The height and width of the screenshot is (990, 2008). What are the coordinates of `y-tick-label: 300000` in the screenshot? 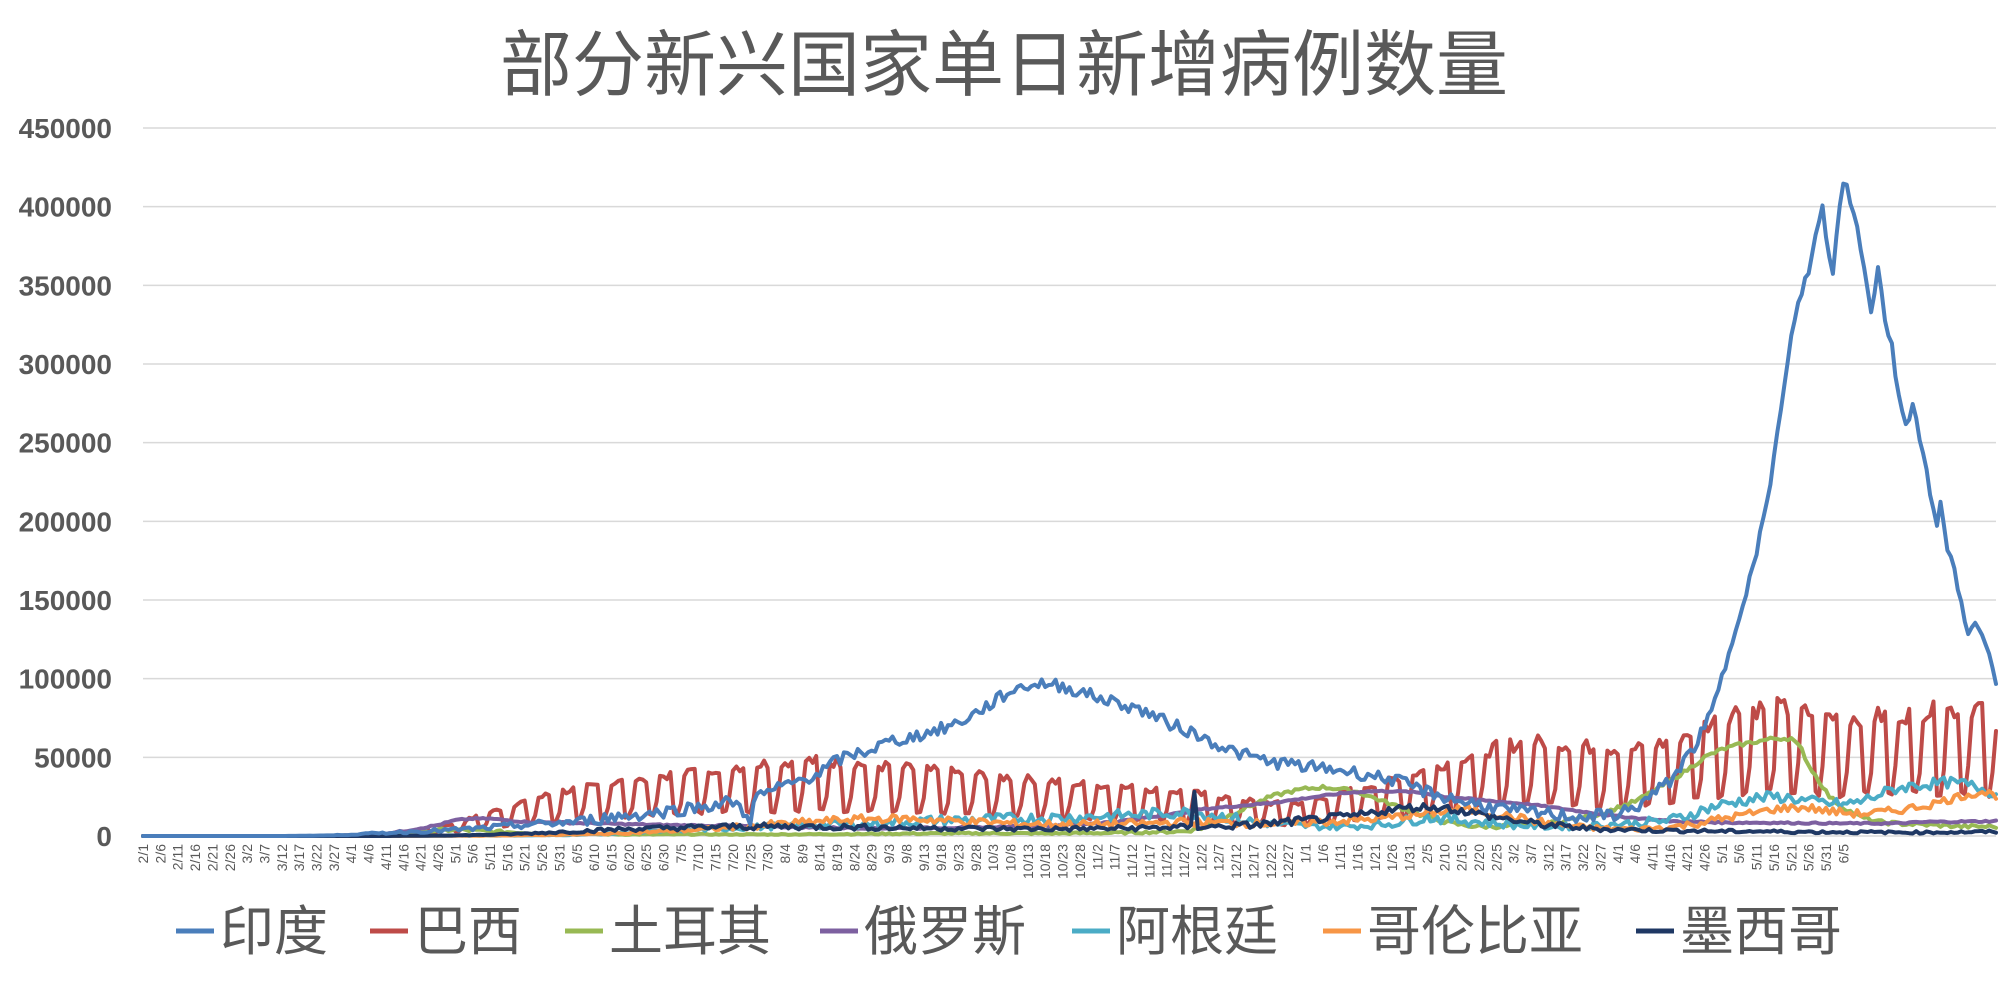 It's located at (65, 364).